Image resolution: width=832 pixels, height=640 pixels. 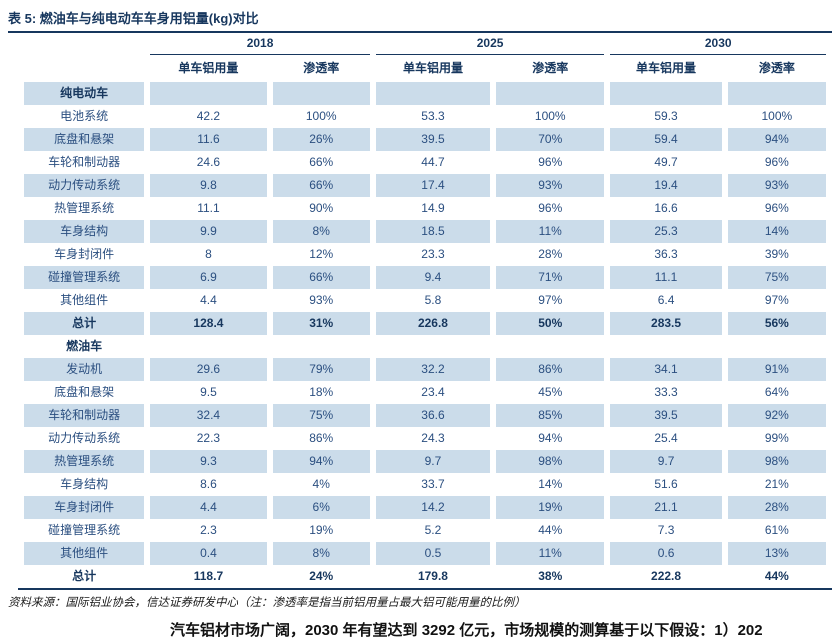 What do you see at coordinates (666, 323) in the screenshot?
I see `cell-value: 283.5` at bounding box center [666, 323].